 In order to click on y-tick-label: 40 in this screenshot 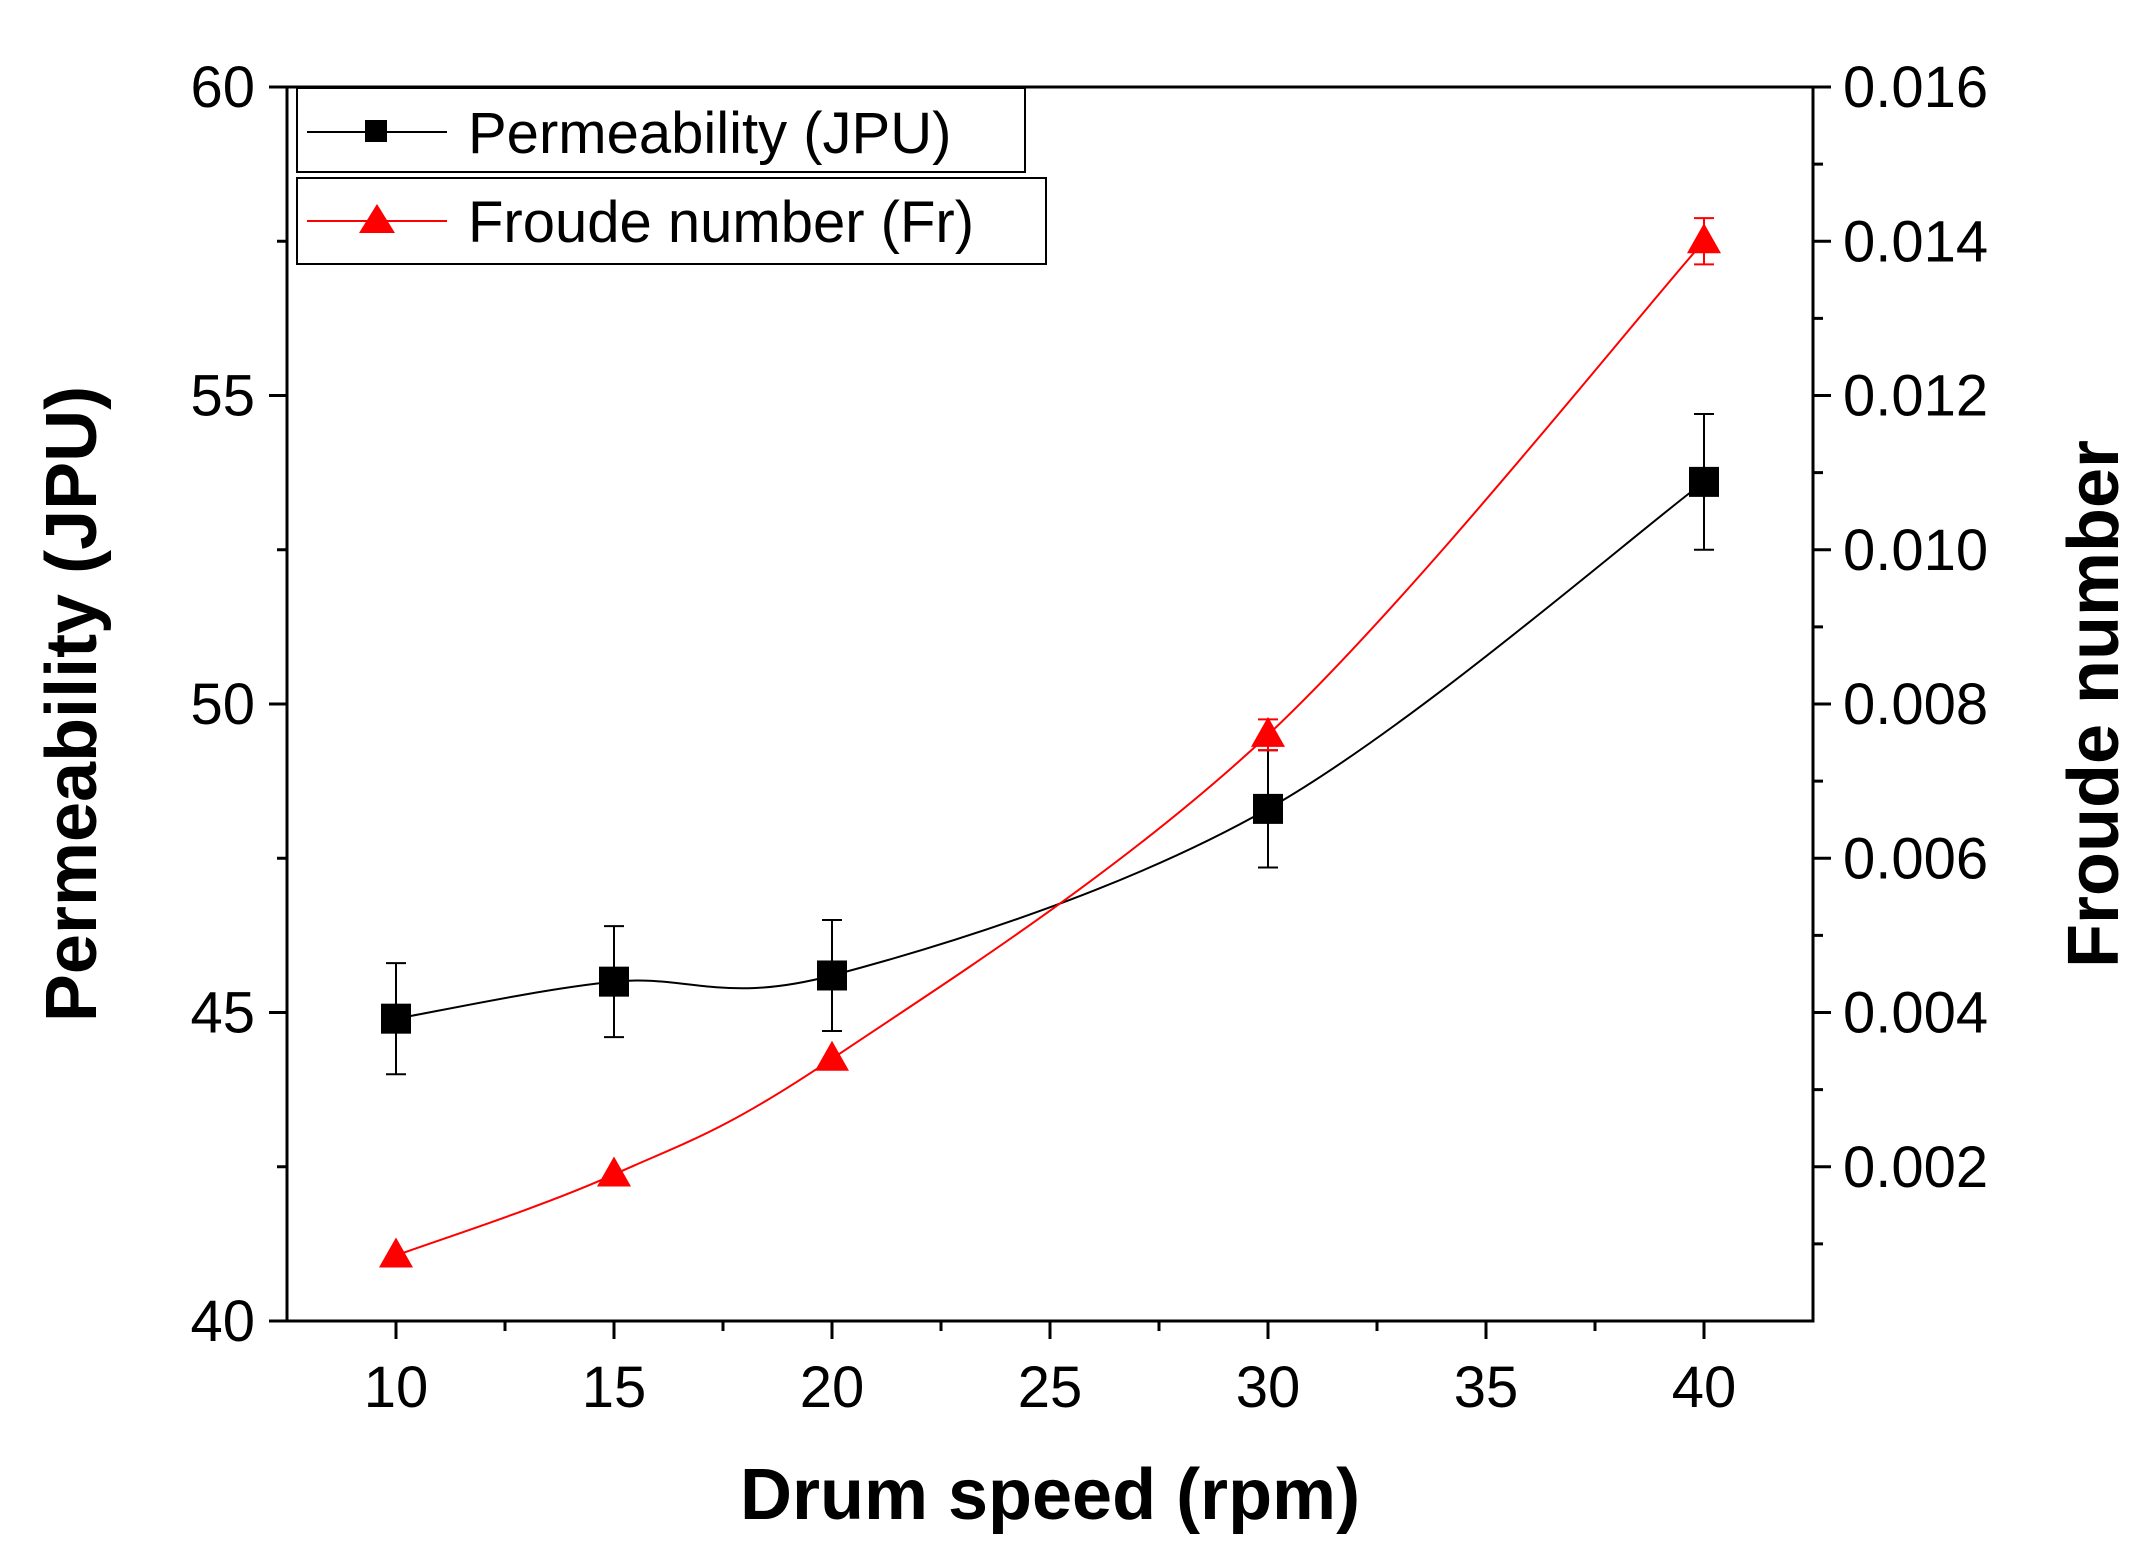, I will do `click(222, 1321)`.